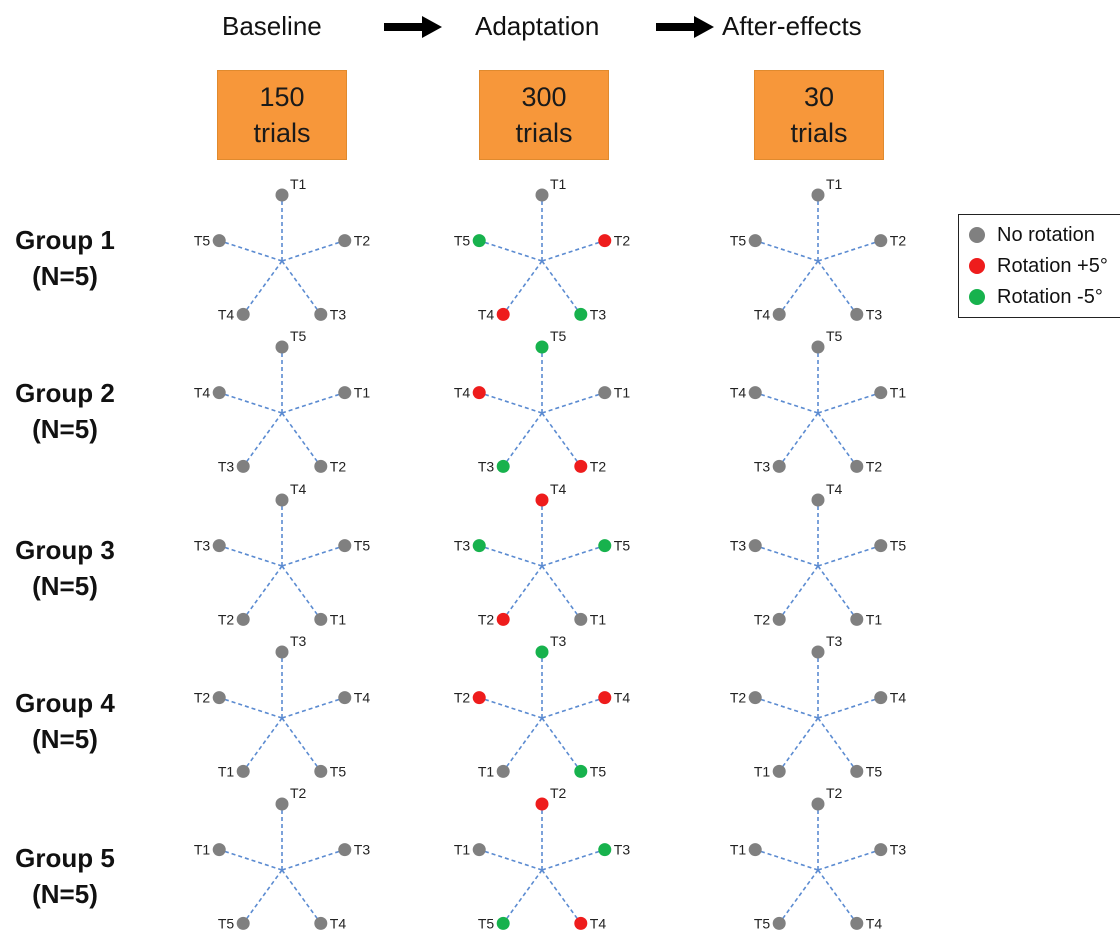  I want to click on target-layout-baseline: T3 T4 T5 T1 T2, so click(282, 706).